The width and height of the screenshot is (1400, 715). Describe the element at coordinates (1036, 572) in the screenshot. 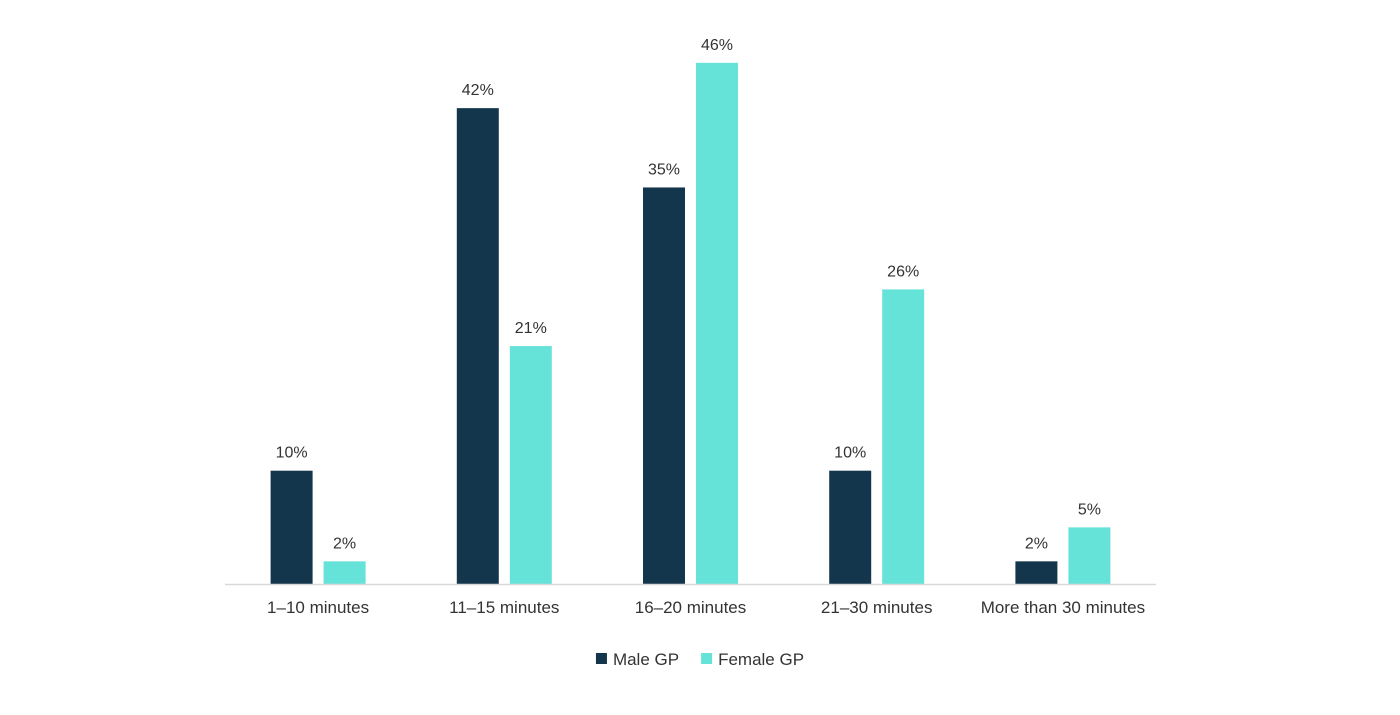

I see `bar-male-gp-more-than-30-minutes` at that location.